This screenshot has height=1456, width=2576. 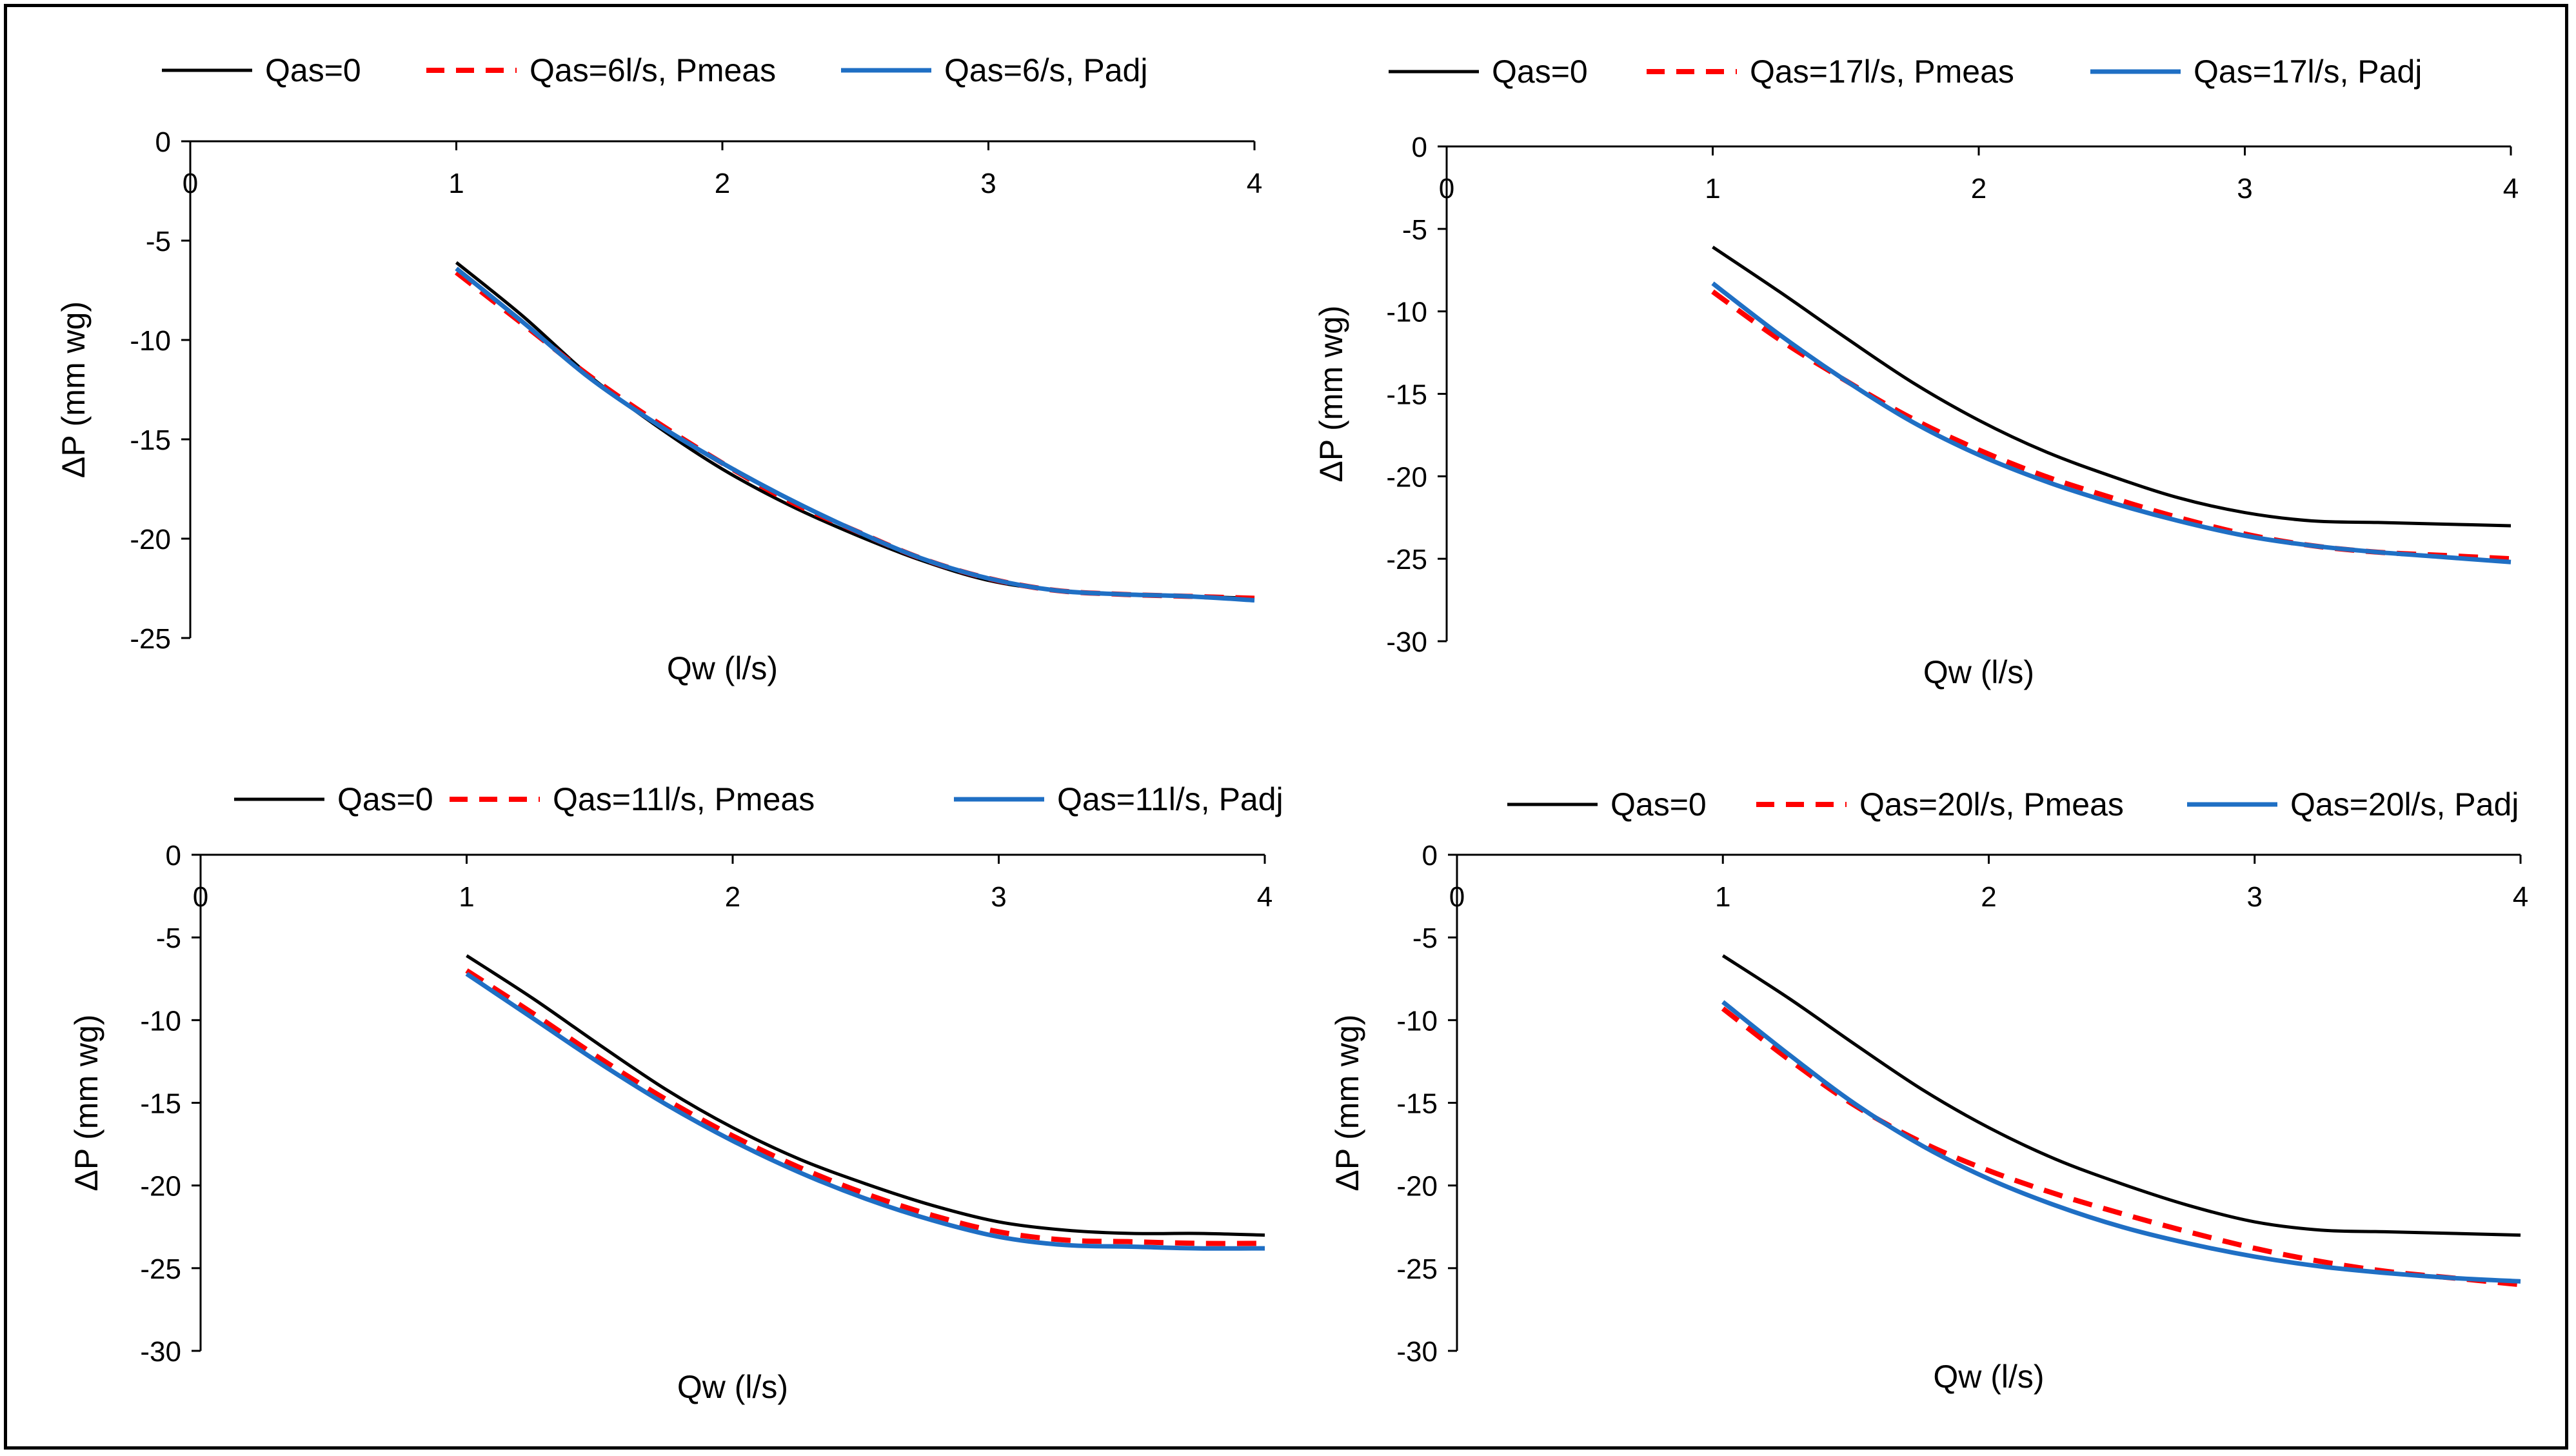 I want to click on legend-label-1: Qas=11l/s, Pmeas, so click(x=684, y=799).